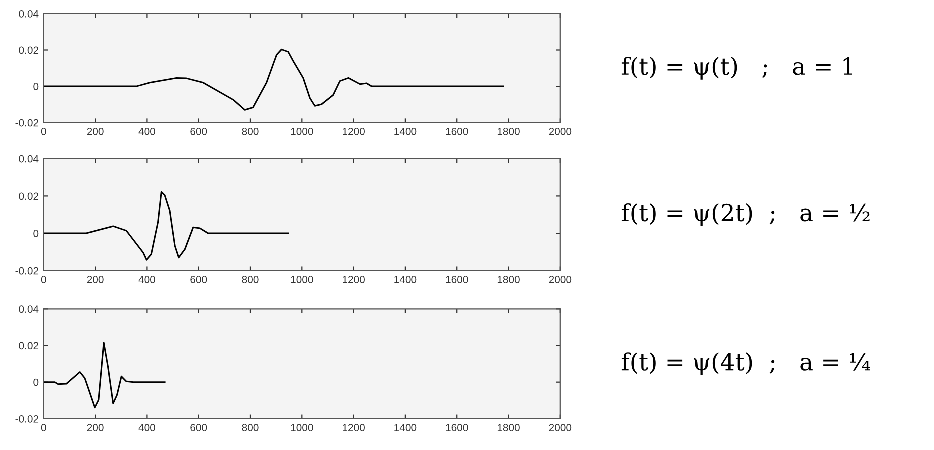  Describe the element at coordinates (746, 214) in the screenshot. I see `text: f(t) = ψ(2t) ; a = ½` at that location.